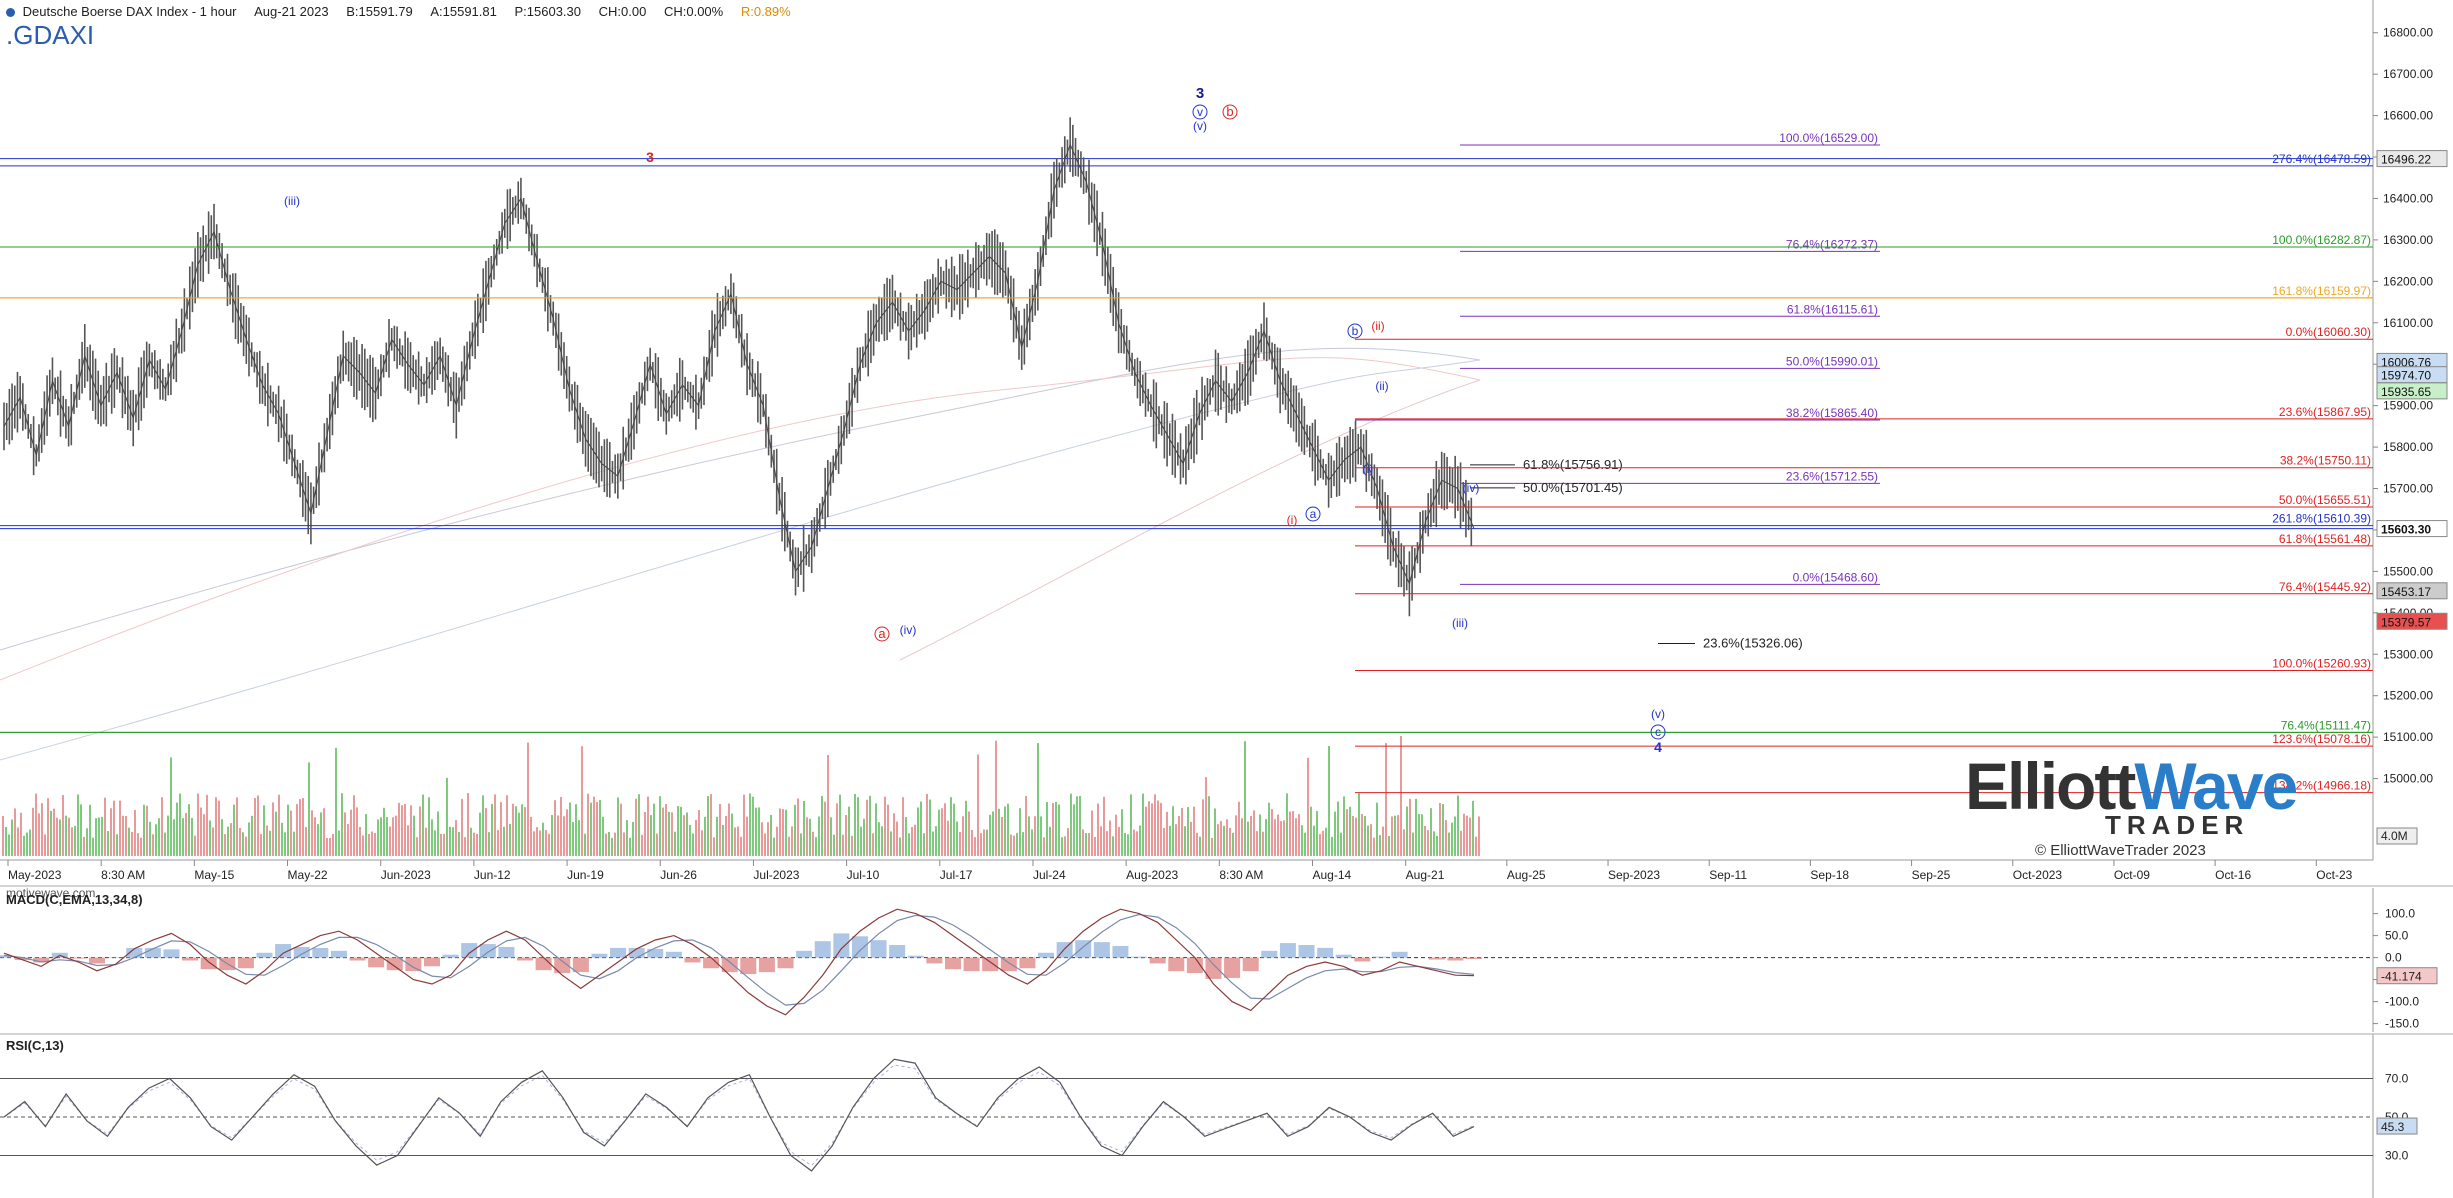 This screenshot has height=1198, width=2453. I want to click on wave-label: 4, so click(1658, 747).